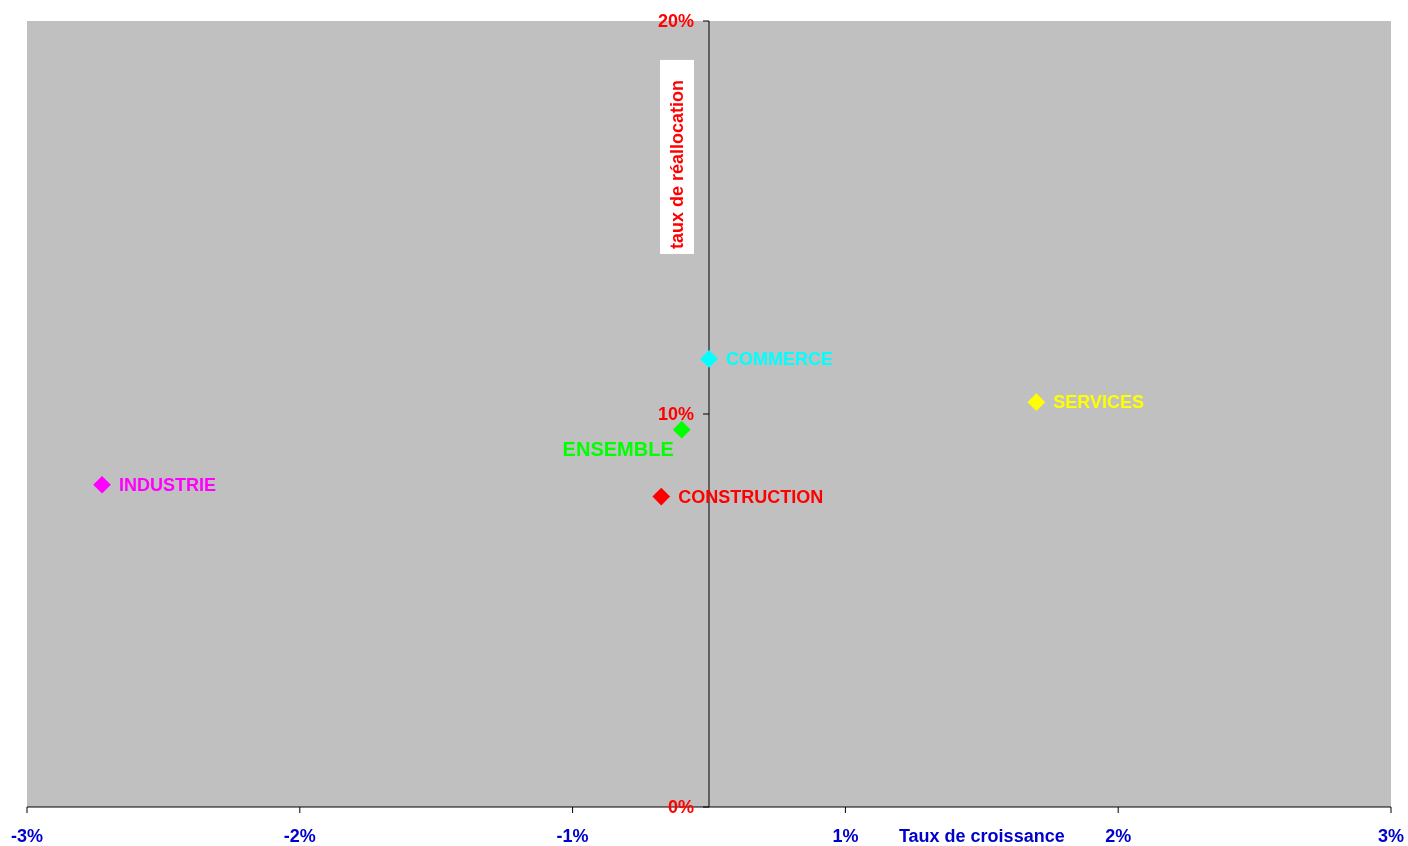 The height and width of the screenshot is (846, 1408). Describe the element at coordinates (845, 836) in the screenshot. I see `x-tick-label: 1%` at that location.